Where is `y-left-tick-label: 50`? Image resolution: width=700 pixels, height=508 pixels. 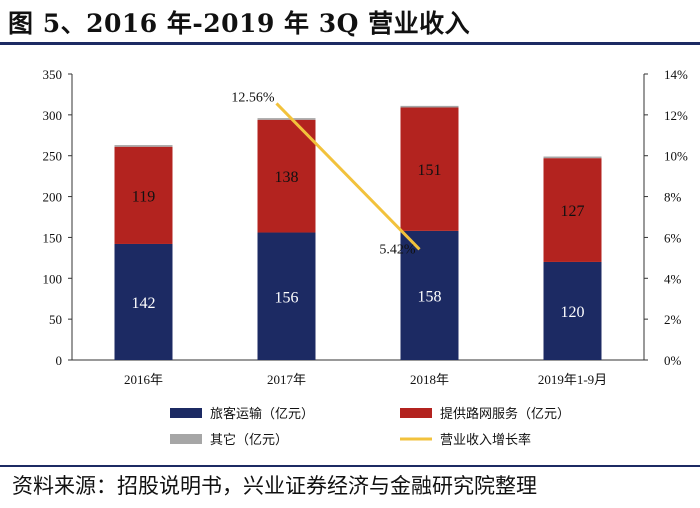 y-left-tick-label: 50 is located at coordinates (55, 319).